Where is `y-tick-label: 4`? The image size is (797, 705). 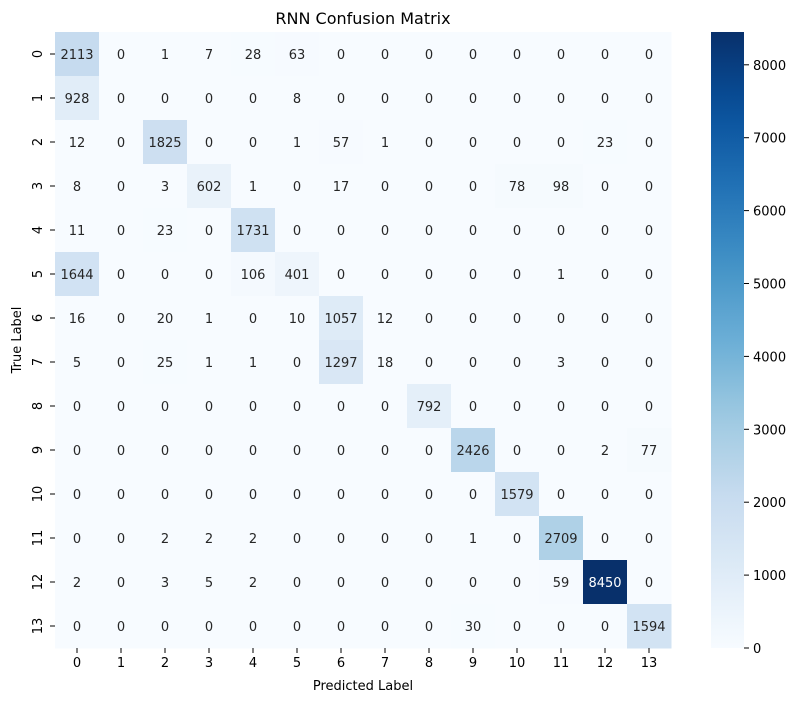
y-tick-label: 4 is located at coordinates (38, 230).